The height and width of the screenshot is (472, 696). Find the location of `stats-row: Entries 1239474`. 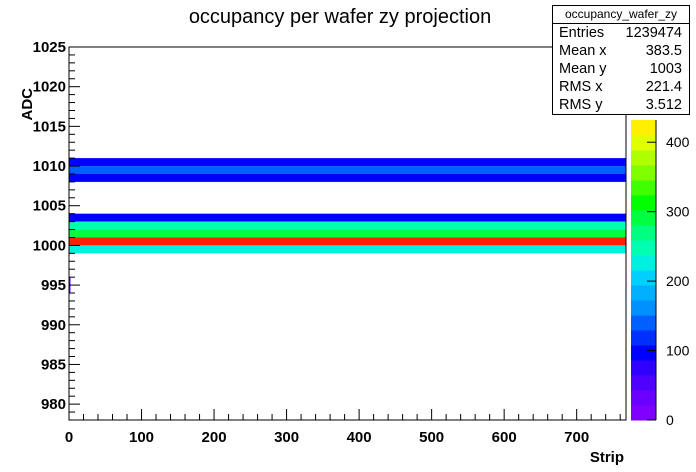

stats-row: Entries 1239474 is located at coordinates (621, 33).